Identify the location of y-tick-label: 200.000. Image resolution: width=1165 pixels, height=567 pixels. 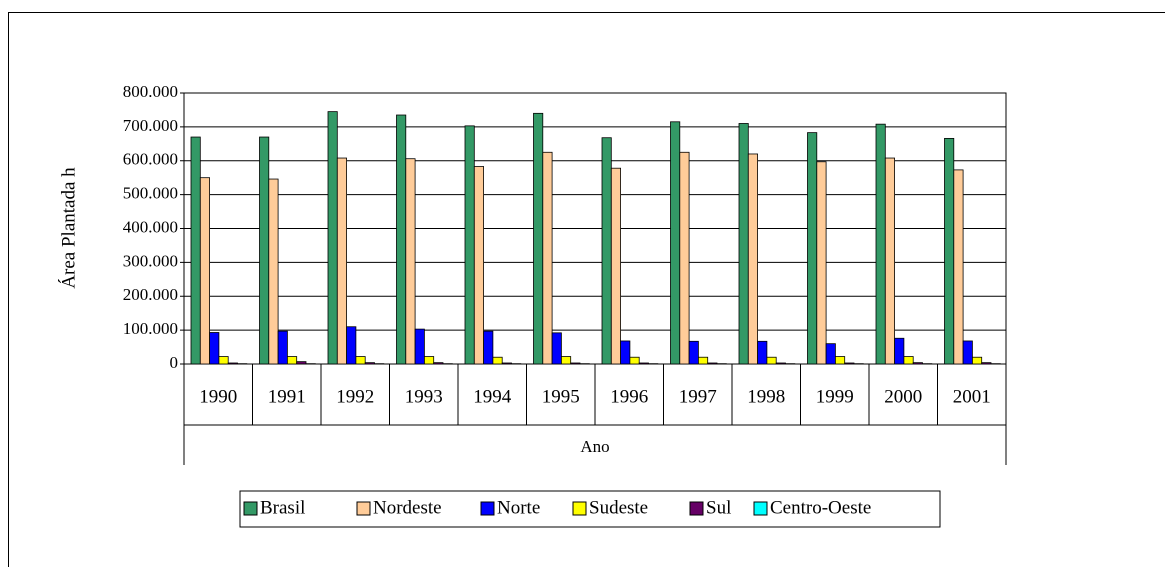
(150, 294).